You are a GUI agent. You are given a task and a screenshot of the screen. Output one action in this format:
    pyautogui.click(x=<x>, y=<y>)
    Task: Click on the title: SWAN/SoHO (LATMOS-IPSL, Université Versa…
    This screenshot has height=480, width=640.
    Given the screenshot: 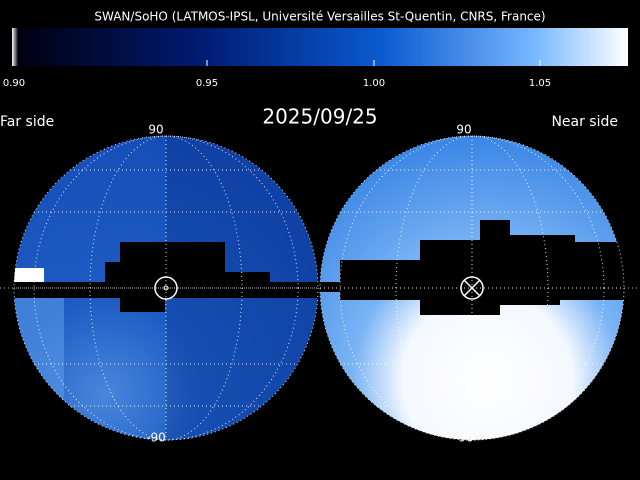 What is the action you would take?
    pyautogui.click(x=319, y=17)
    